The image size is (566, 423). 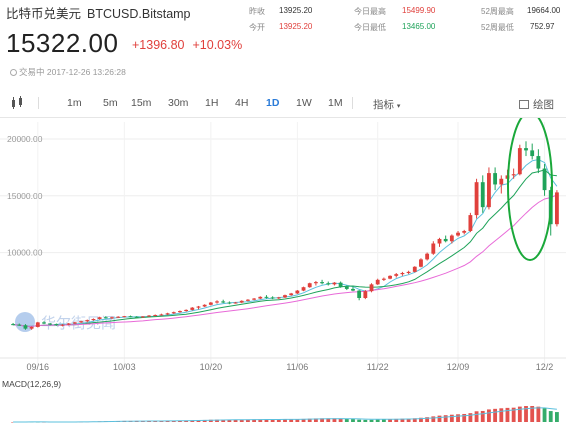 What do you see at coordinates (18, 103) in the screenshot?
I see `candlestick-type-icon` at bounding box center [18, 103].